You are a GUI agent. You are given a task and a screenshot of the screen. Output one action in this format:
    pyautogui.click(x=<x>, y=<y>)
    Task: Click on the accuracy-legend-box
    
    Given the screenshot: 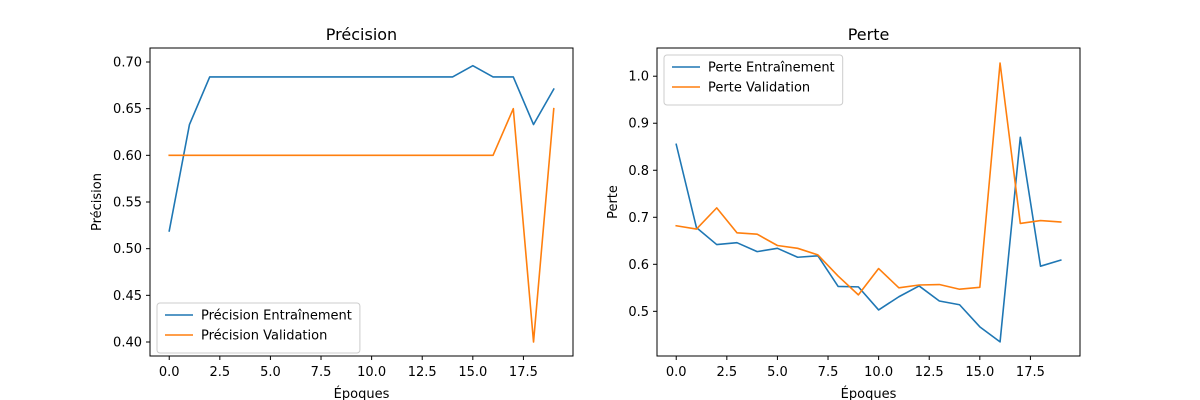 What is the action you would take?
    pyautogui.click(x=258, y=328)
    